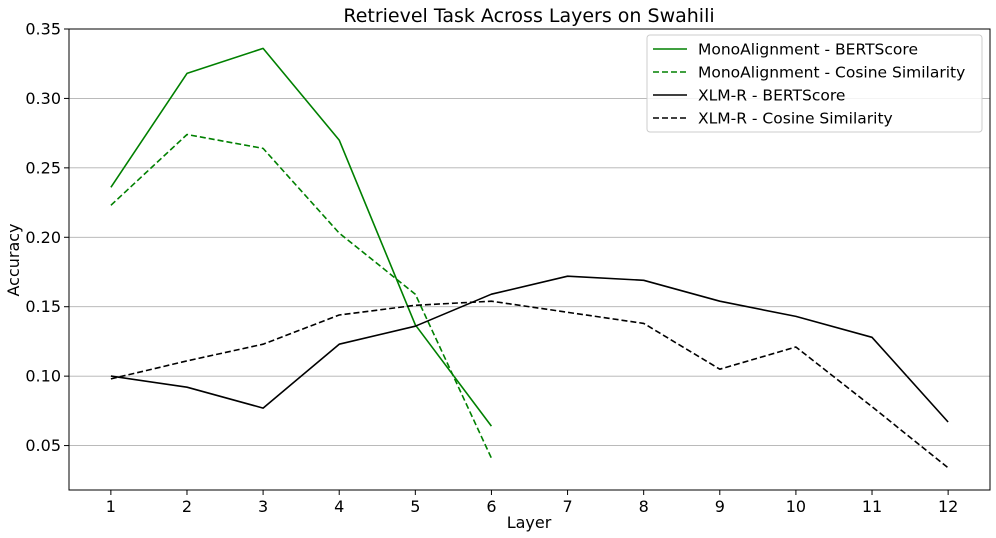  I want to click on legend-box, so click(814, 83).